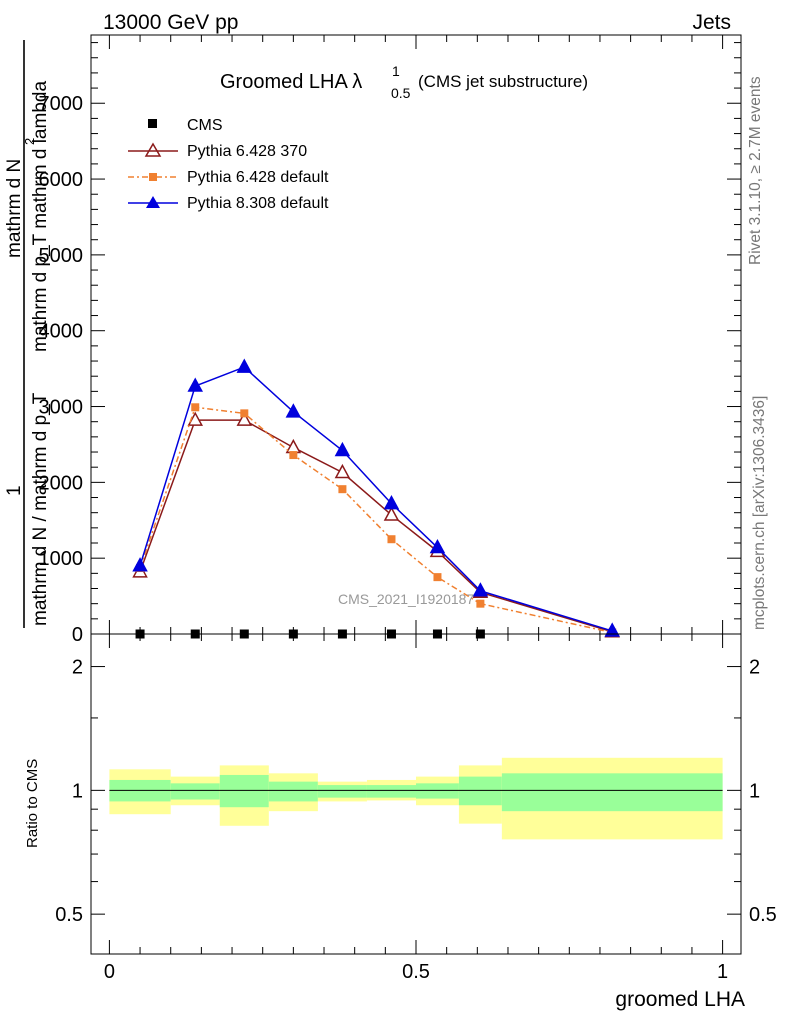 The height and width of the screenshot is (1024, 786). What do you see at coordinates (759, 513) in the screenshot?
I see `mcplots-label: mcplots.cern.ch [arXiv:1306.3436]` at bounding box center [759, 513].